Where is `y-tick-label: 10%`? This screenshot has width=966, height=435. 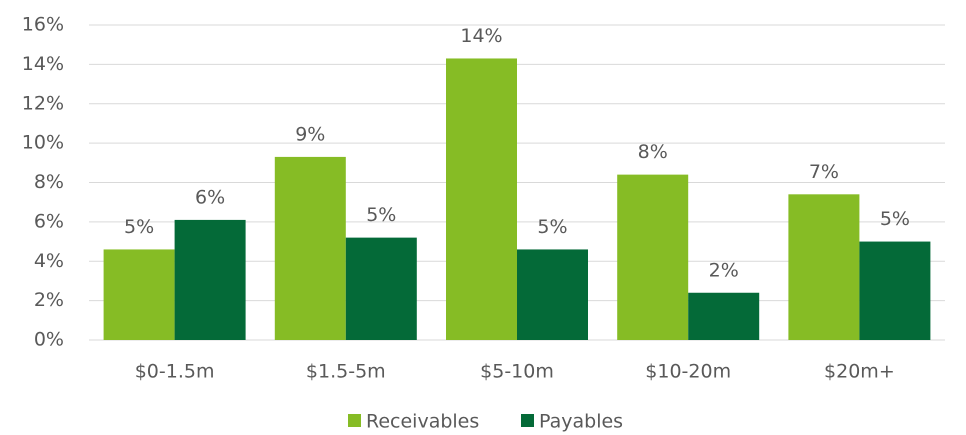
y-tick-label: 10% is located at coordinates (43, 143).